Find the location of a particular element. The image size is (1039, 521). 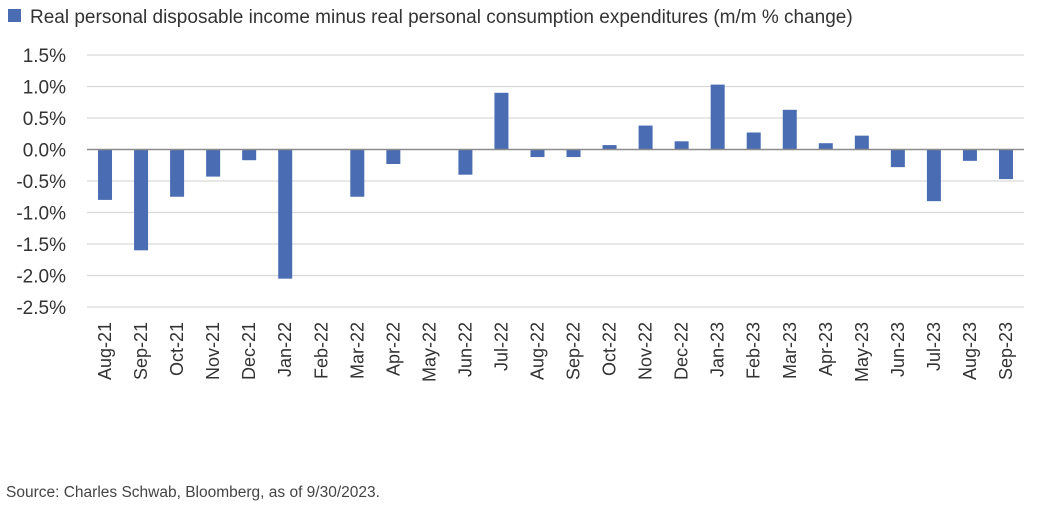

y-tick-label: 0.0% is located at coordinates (44, 151).